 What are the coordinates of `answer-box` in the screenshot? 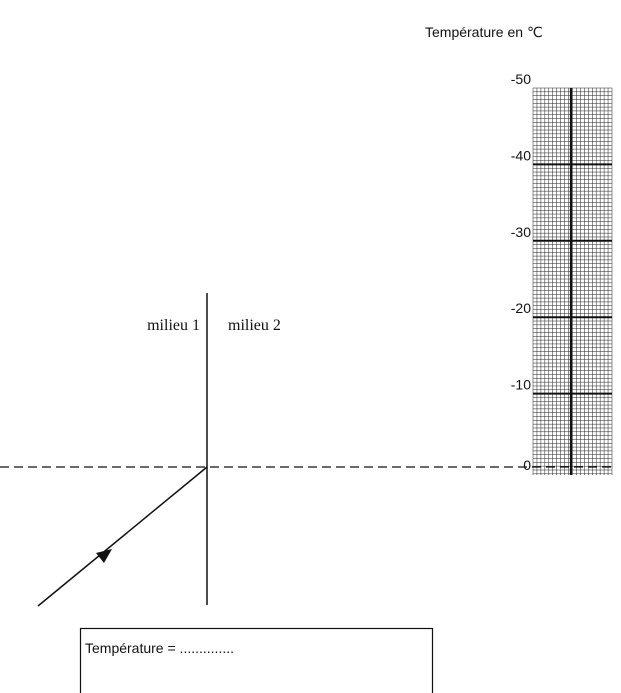 It's located at (256, 660).